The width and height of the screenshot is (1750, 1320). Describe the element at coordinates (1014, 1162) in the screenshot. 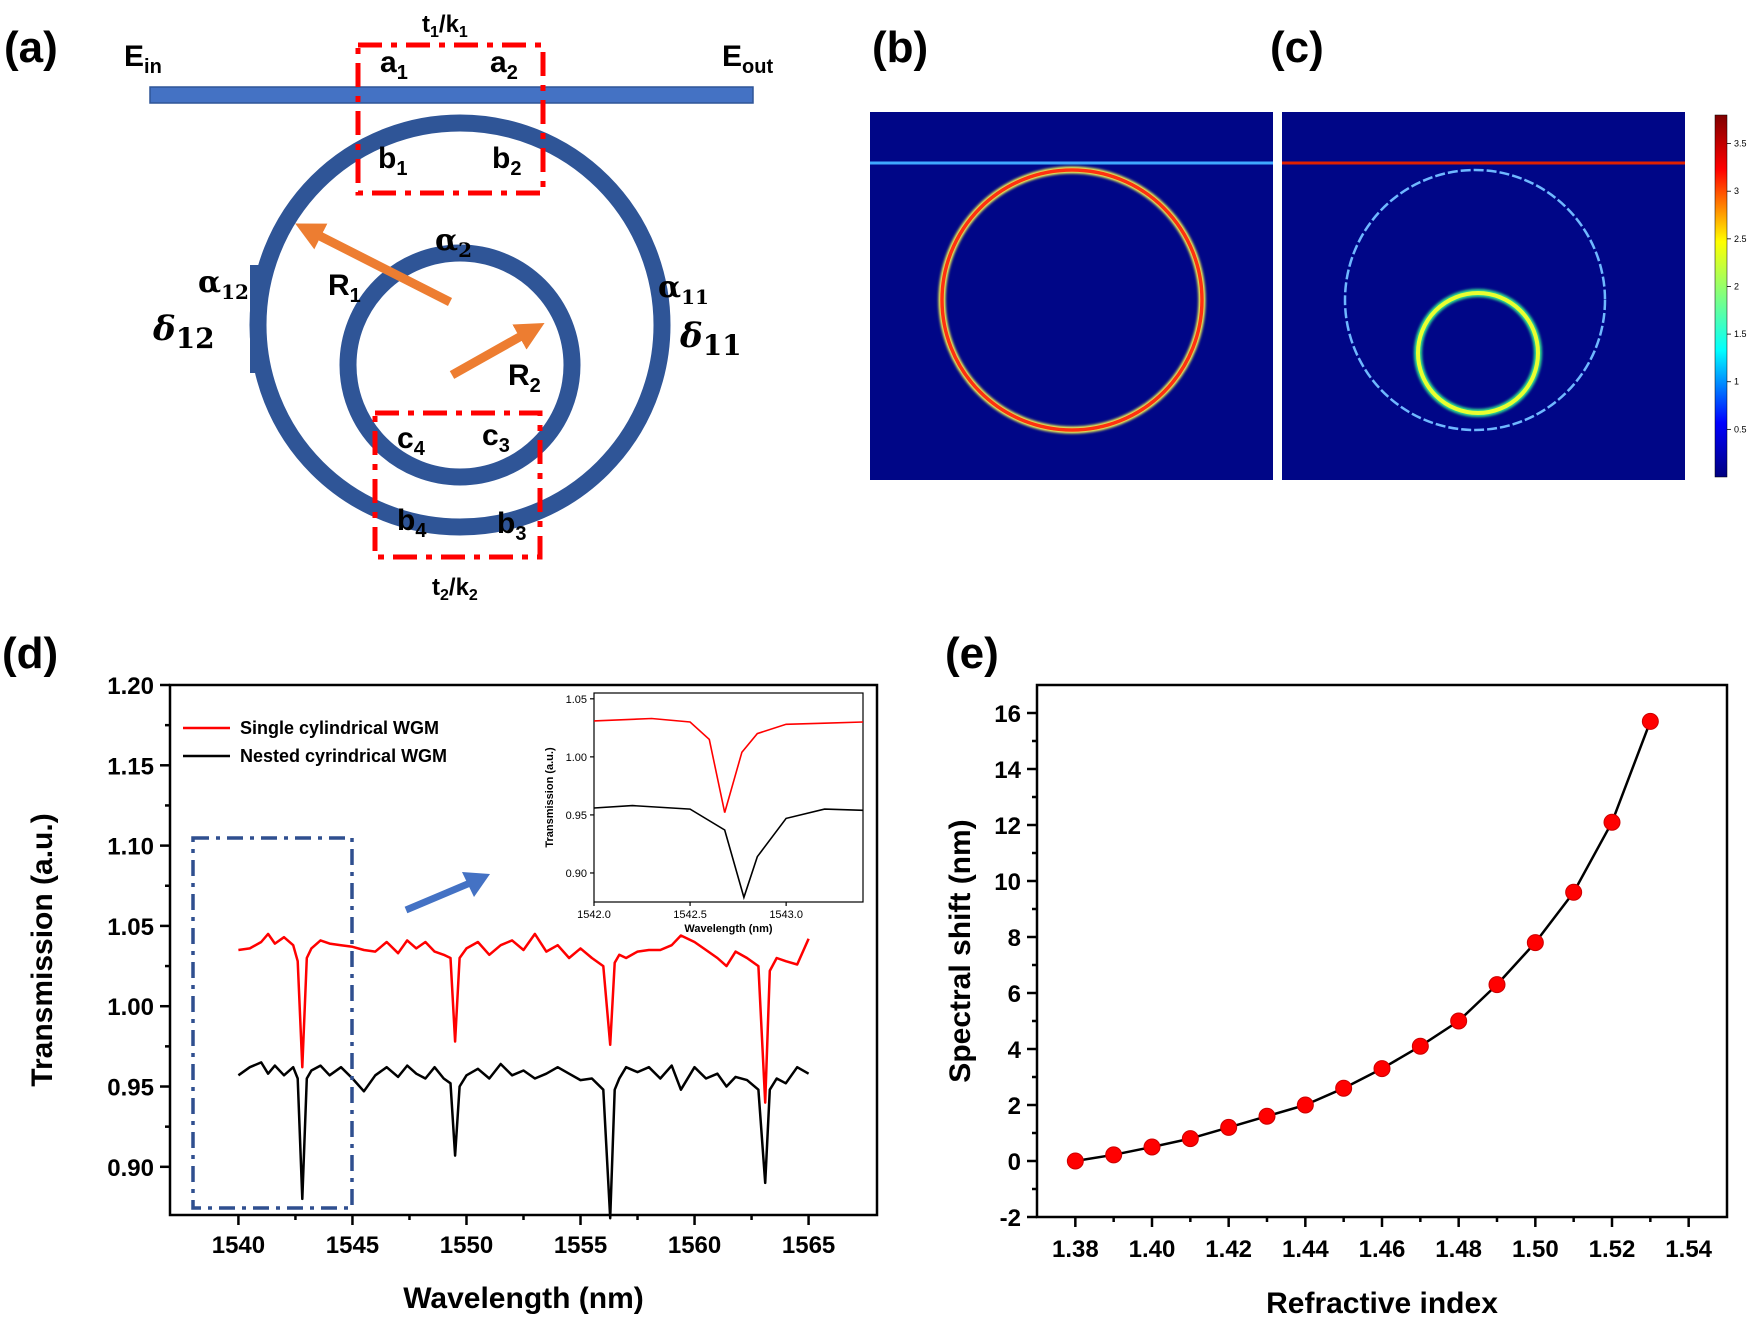

I see `chart-e-y-tick-label: 0` at that location.